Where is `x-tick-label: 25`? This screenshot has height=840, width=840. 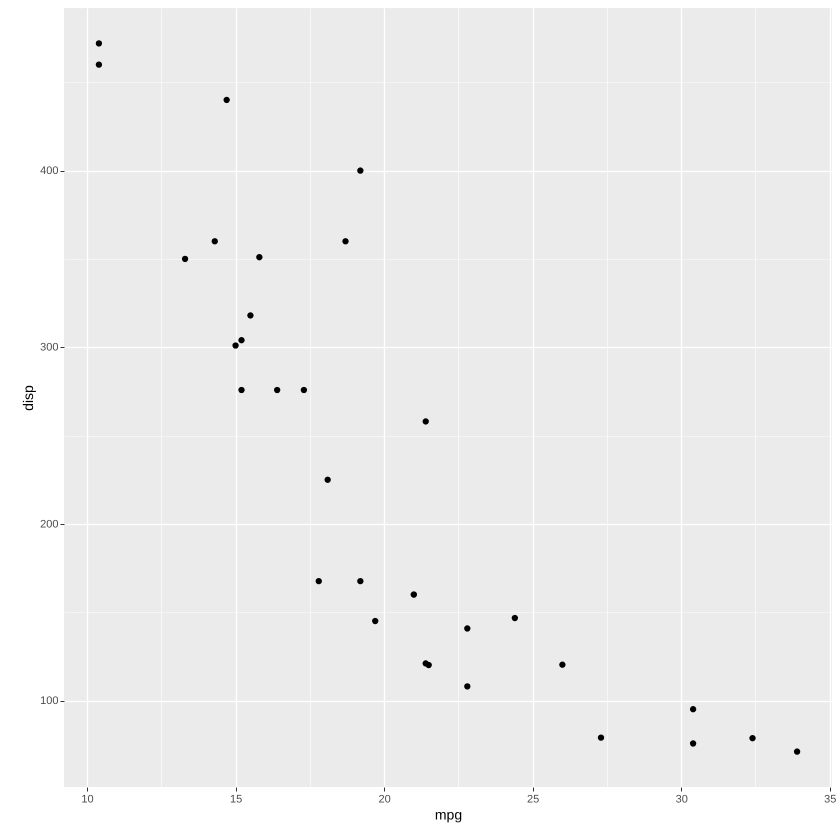
x-tick-label: 25 is located at coordinates (533, 800).